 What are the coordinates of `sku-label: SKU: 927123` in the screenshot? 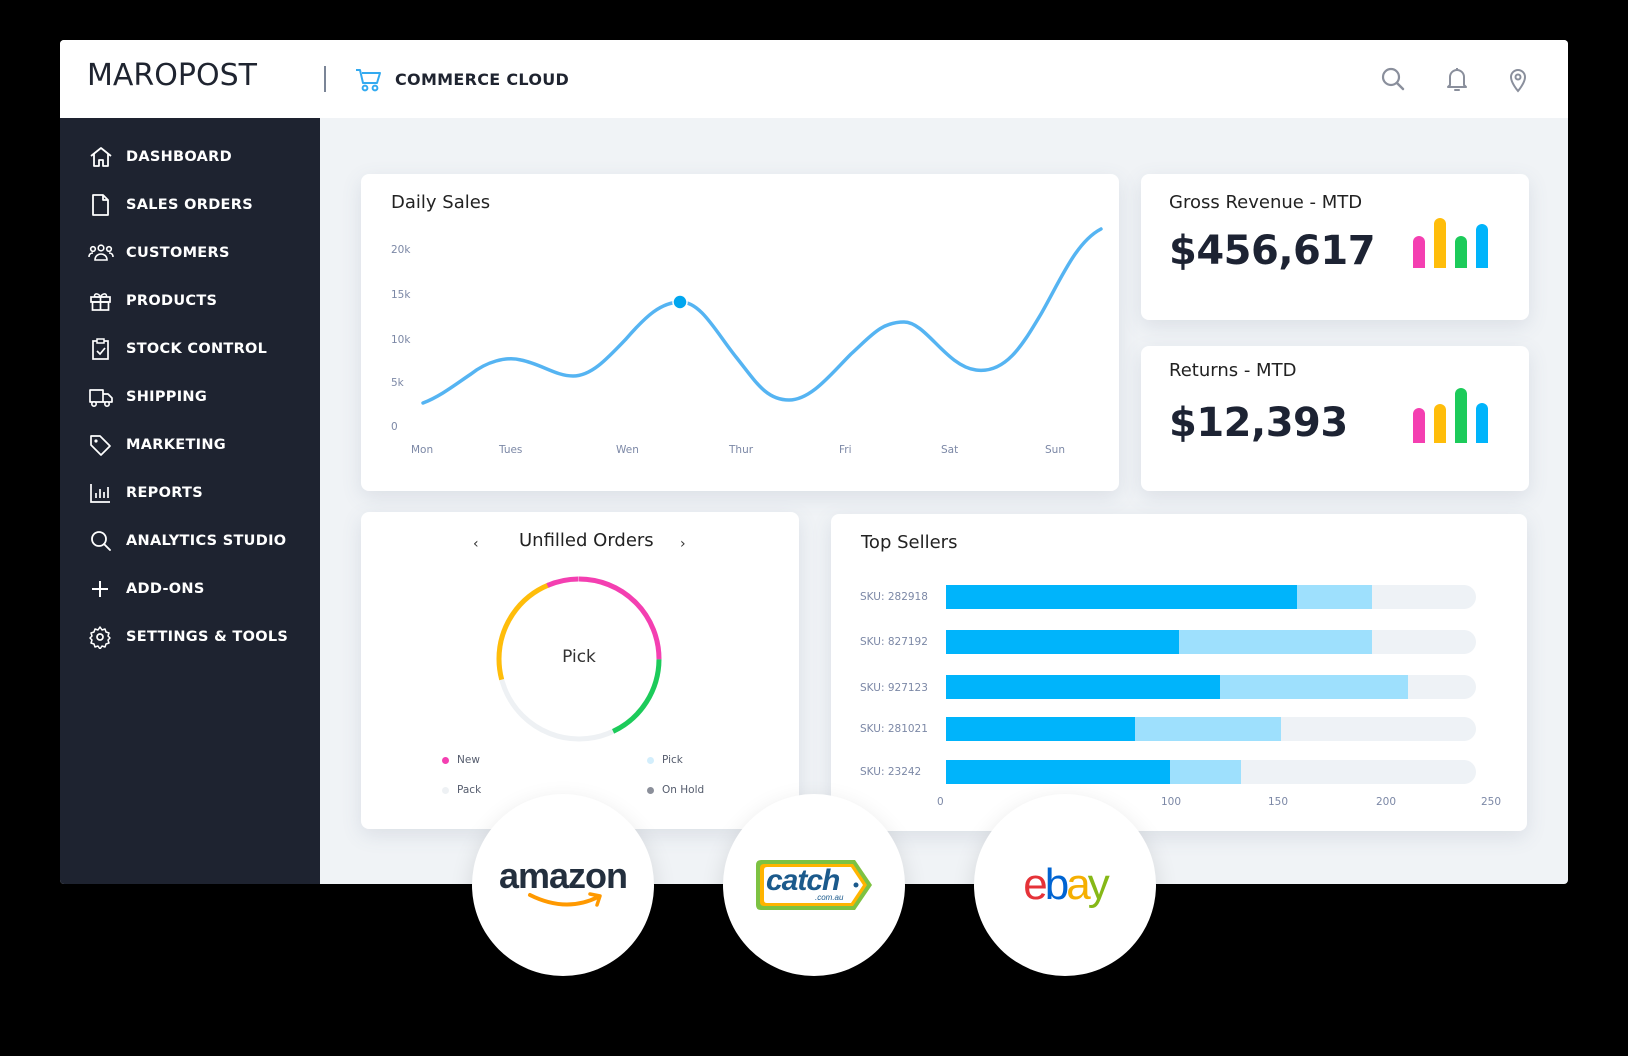 It's located at (894, 688).